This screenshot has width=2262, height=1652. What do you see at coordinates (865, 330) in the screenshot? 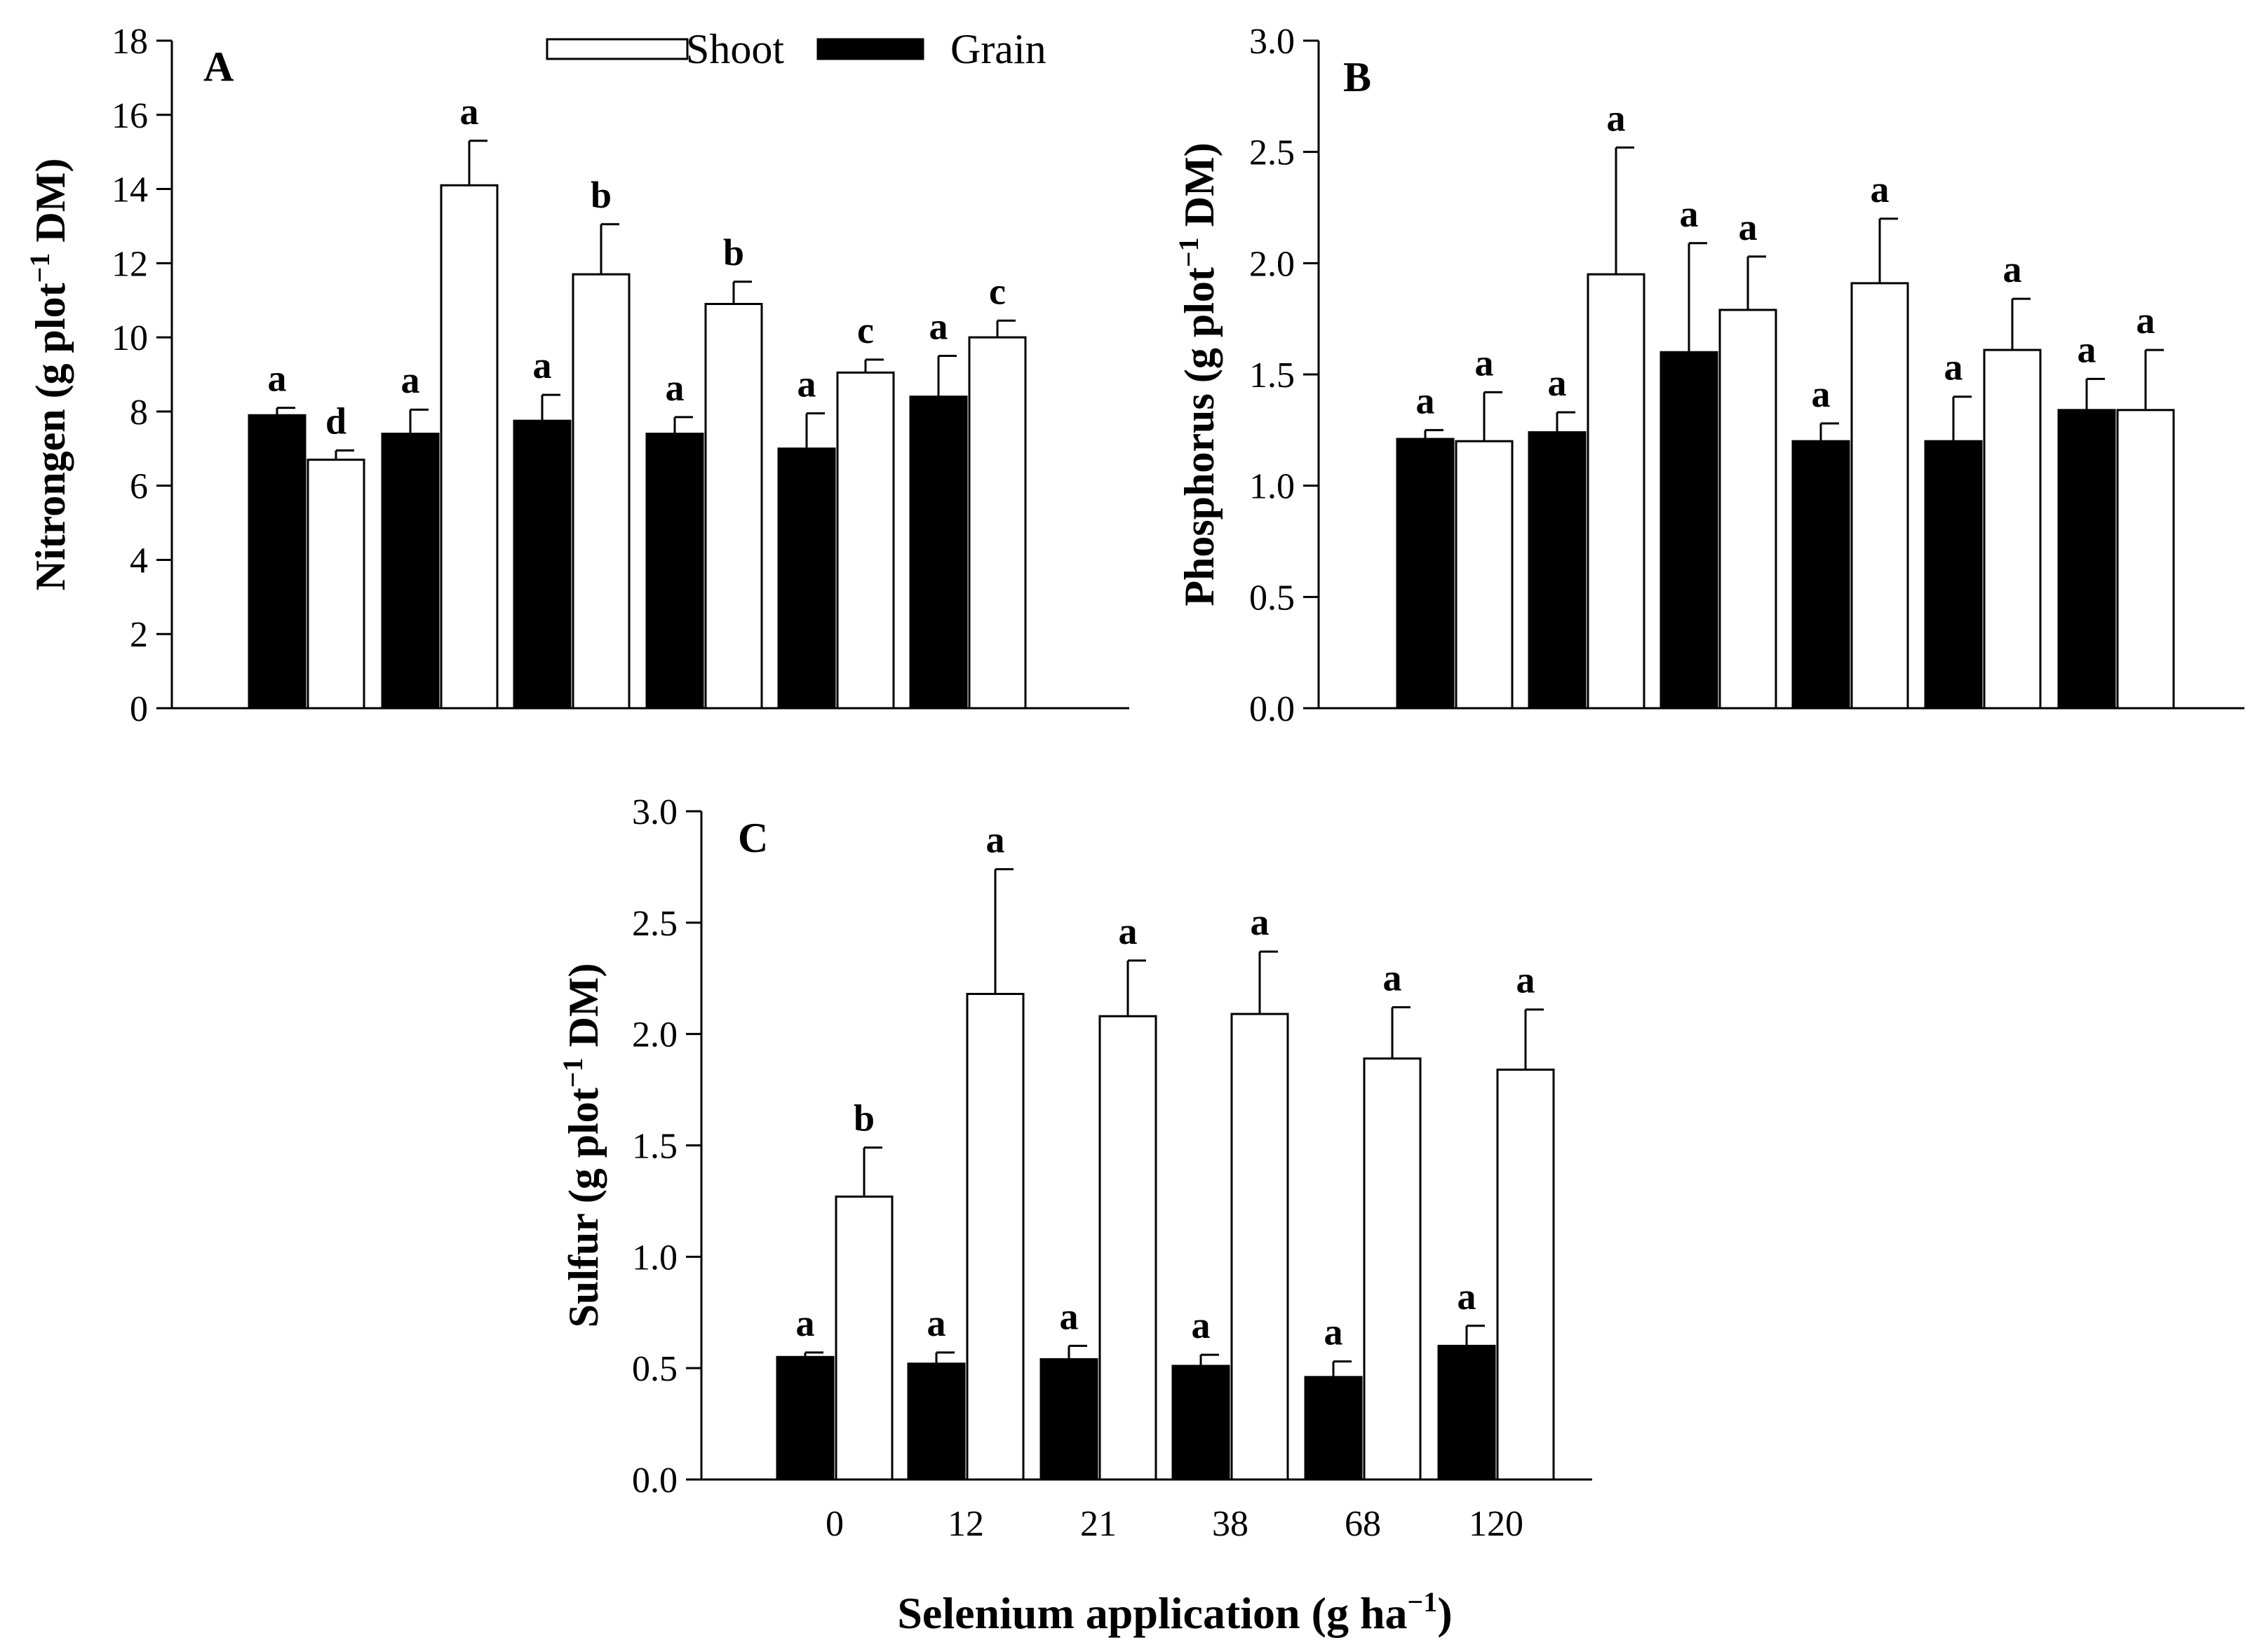
I see `panel-a-sig-shoot-68: c` at bounding box center [865, 330].